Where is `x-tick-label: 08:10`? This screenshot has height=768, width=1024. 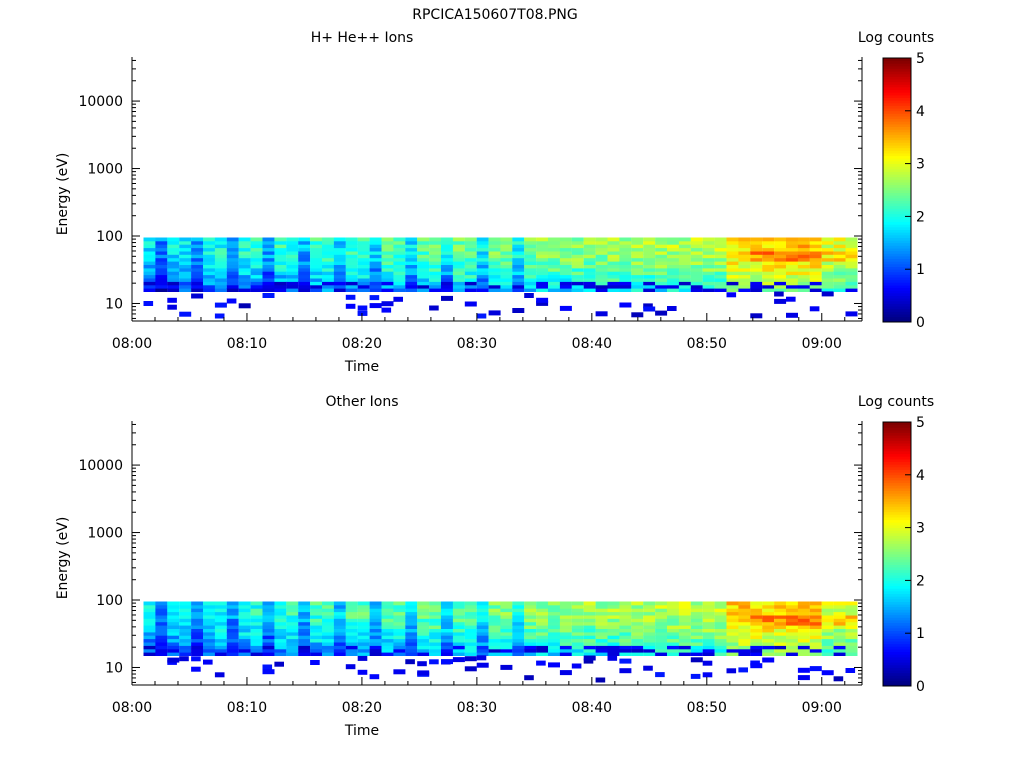
x-tick-label: 08:10 is located at coordinates (247, 708).